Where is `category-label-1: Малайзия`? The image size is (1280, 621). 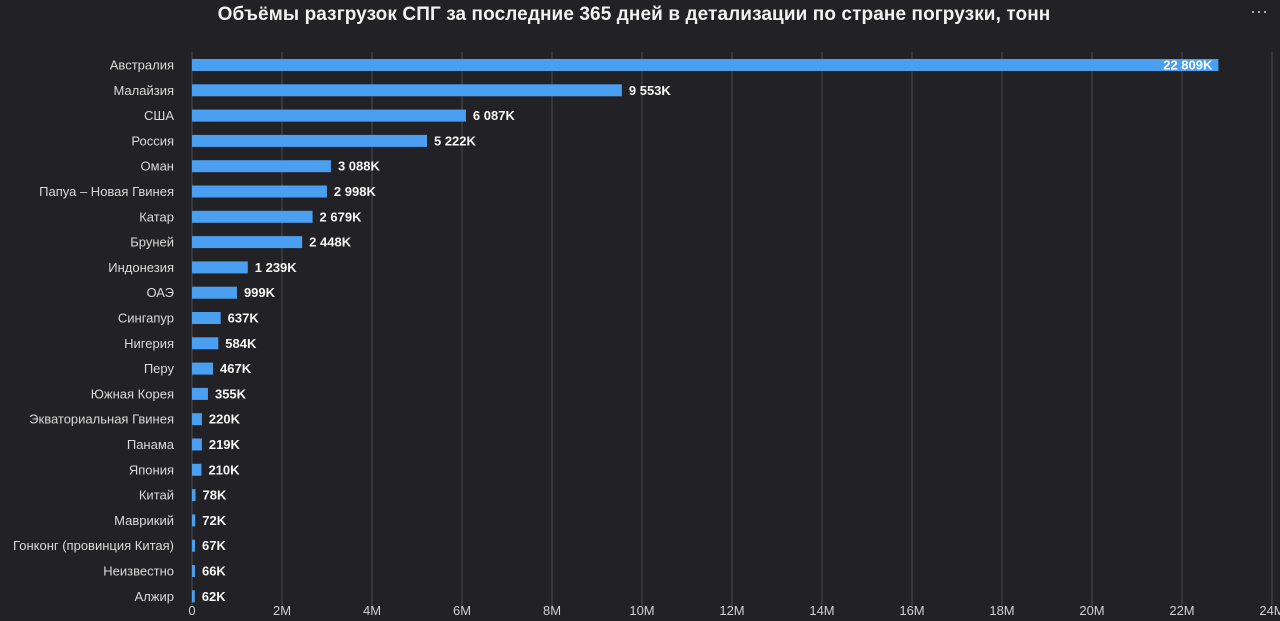
category-label-1: Малайзия is located at coordinates (143, 90).